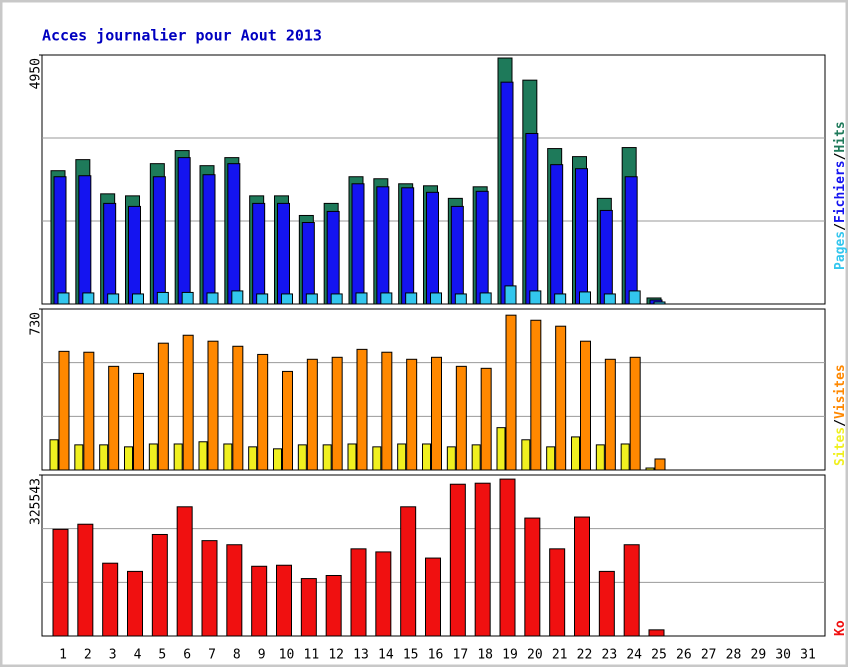  What do you see at coordinates (336, 655) in the screenshot?
I see `x-tick-label: 12` at bounding box center [336, 655].